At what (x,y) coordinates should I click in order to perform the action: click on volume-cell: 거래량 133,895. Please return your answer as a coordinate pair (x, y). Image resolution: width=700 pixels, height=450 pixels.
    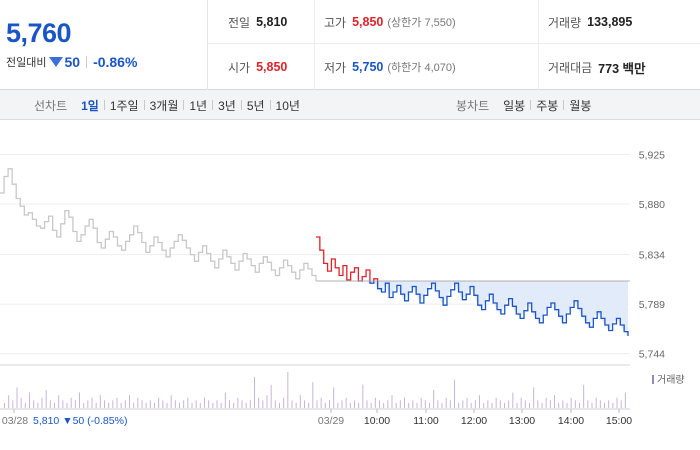
    Looking at the image, I should click on (590, 22).